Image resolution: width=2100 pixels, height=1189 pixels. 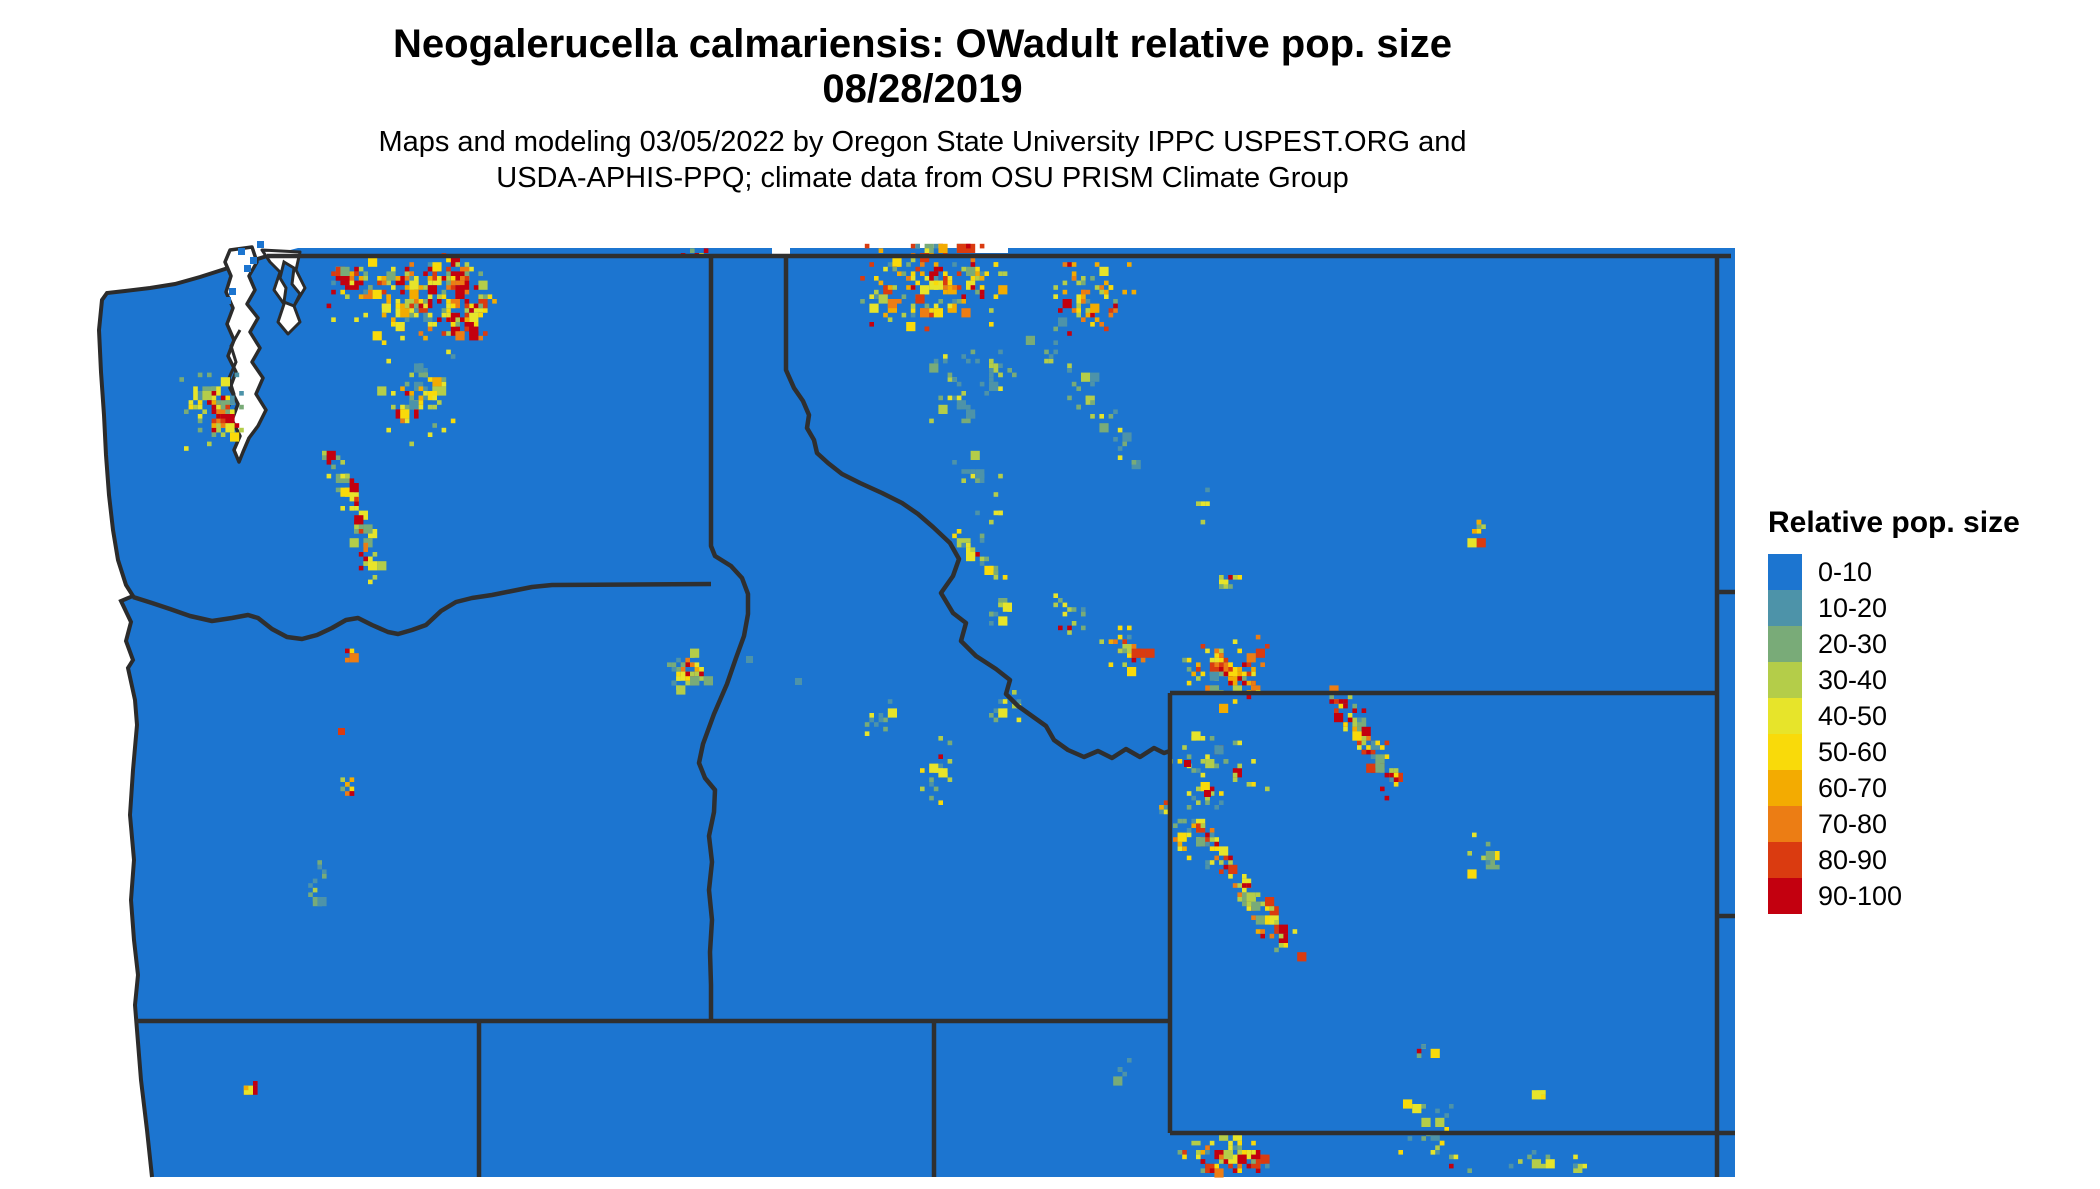 What do you see at coordinates (1853, 643) in the screenshot?
I see `legend-label: 20-30` at bounding box center [1853, 643].